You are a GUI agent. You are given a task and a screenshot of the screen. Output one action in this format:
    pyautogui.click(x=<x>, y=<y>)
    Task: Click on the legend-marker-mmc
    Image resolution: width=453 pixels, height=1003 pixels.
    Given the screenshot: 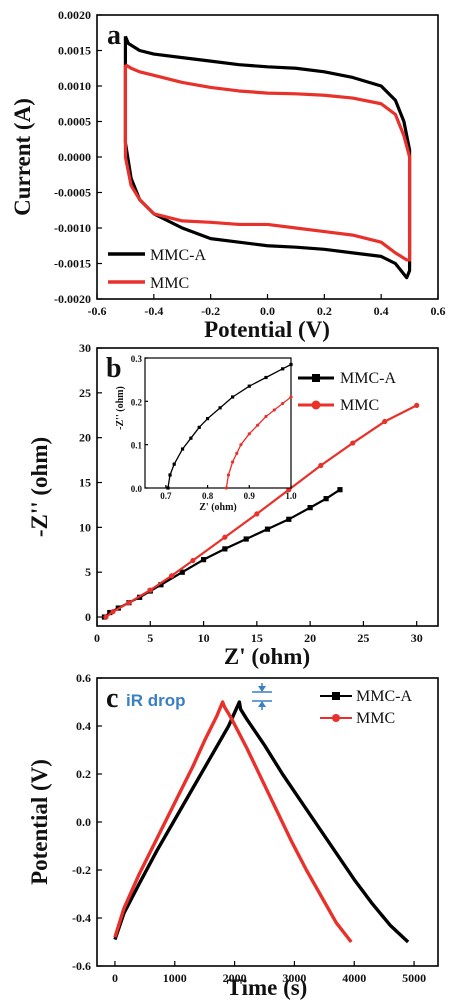 What is the action you would take?
    pyautogui.click(x=316, y=405)
    